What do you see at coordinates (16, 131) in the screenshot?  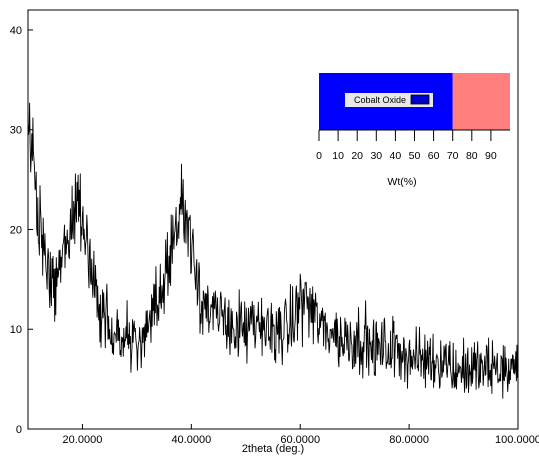 I see `y-tick-label: 30` at bounding box center [16, 131].